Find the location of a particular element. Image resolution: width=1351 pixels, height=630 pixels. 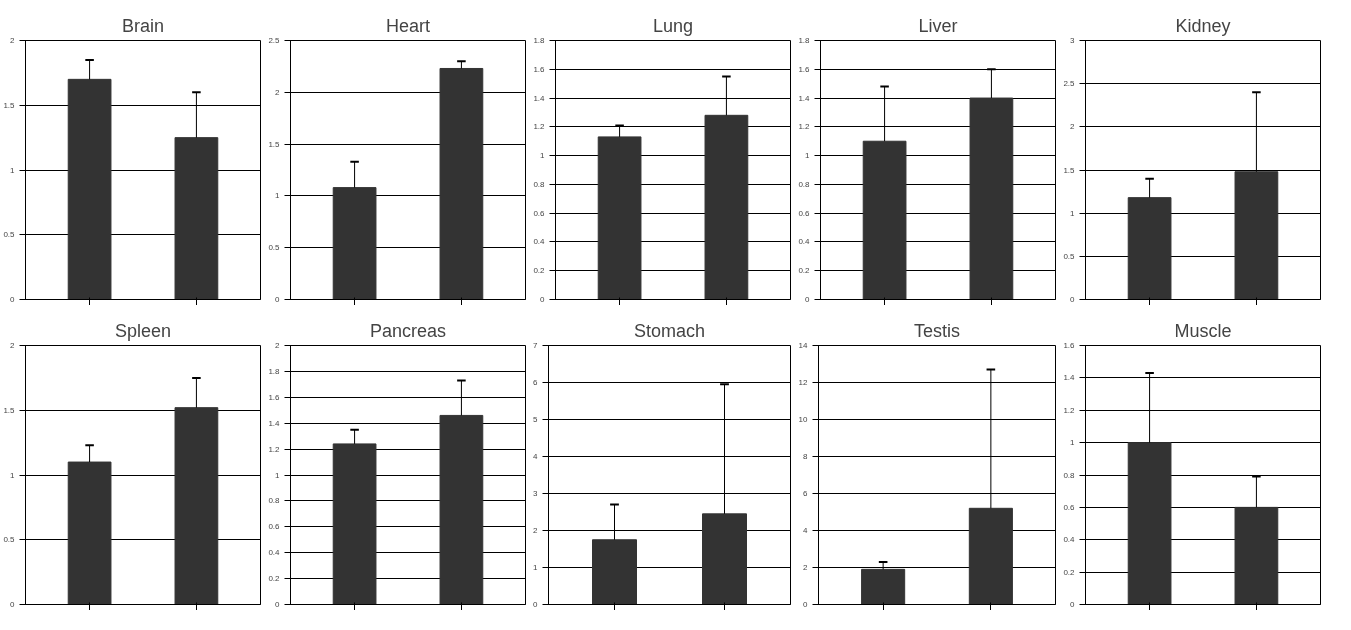

y-tick-label: 10 is located at coordinates (803, 419).